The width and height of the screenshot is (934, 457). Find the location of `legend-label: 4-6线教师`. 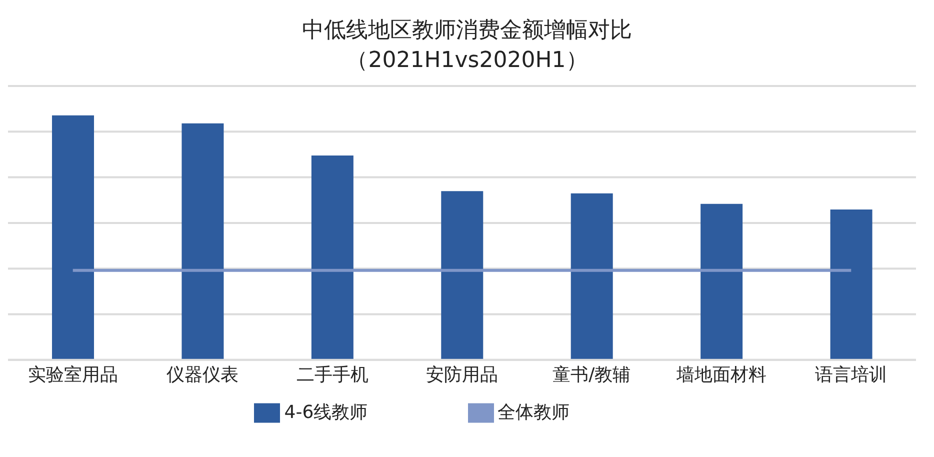

legend-label: 4-6线教师 is located at coordinates (326, 412).